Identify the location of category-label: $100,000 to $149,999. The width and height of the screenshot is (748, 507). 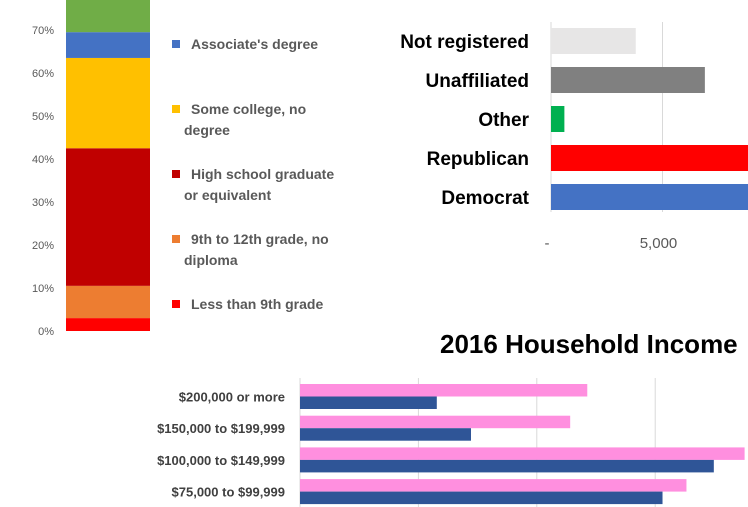
(221, 460).